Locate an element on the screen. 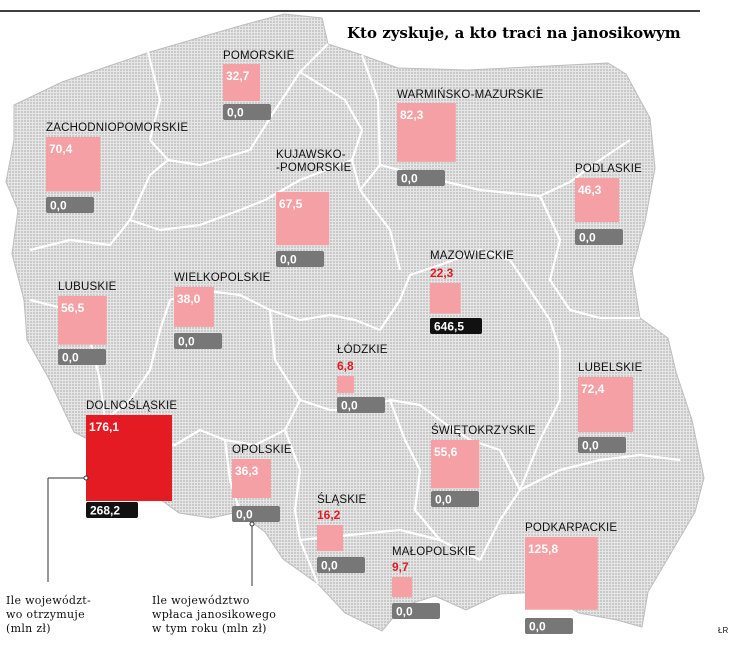 This screenshot has height=666, width=754. region-podlaskie: PODLASKIE 46,3 0,0 is located at coordinates (608, 204).